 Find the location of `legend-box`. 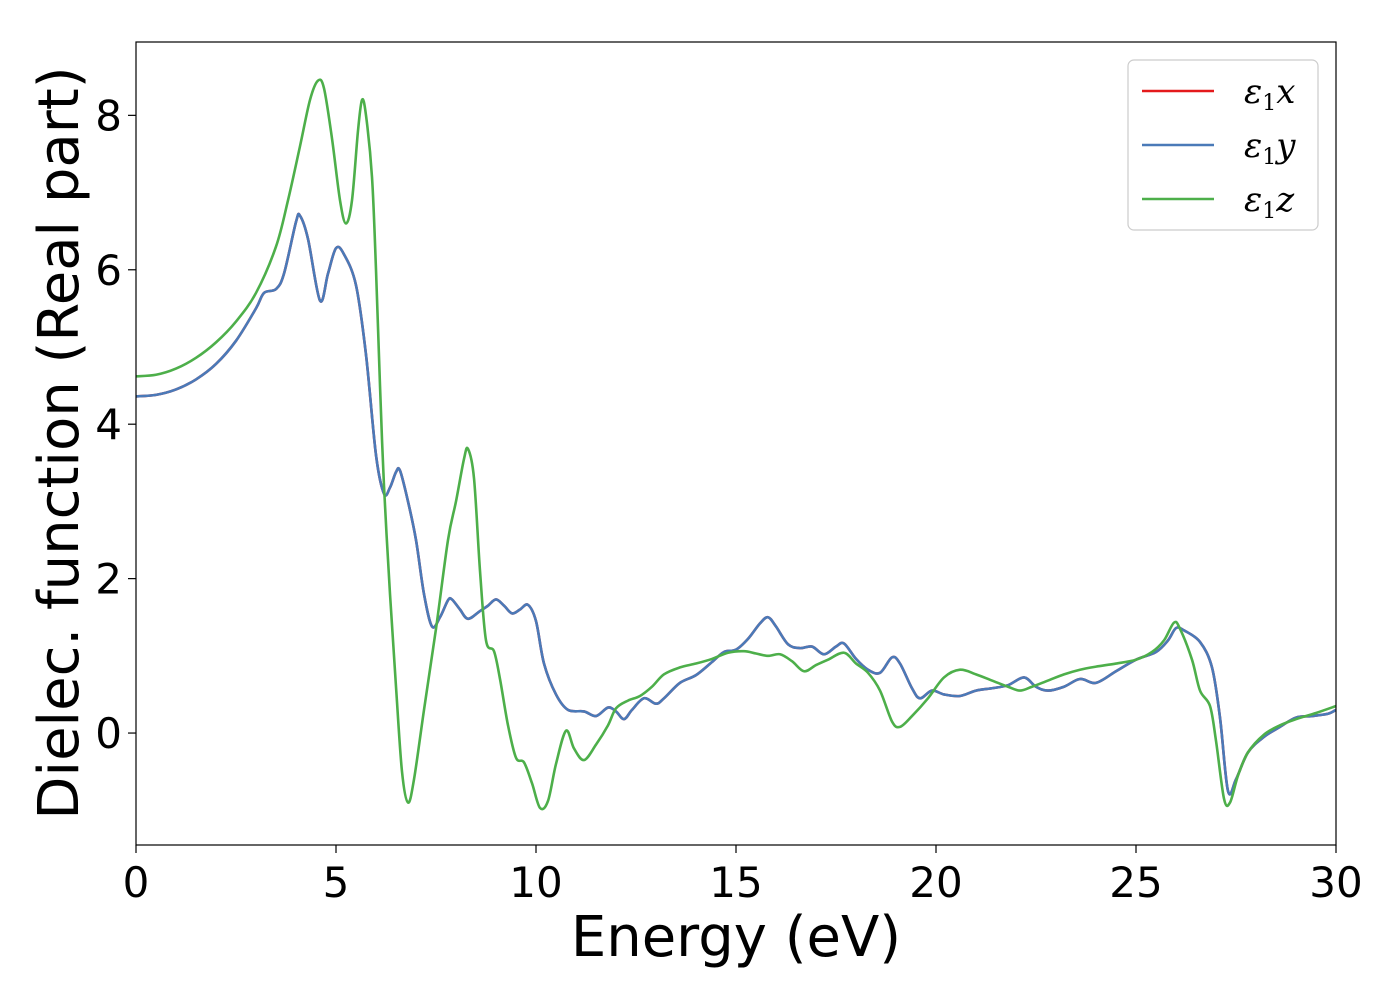

legend-box is located at coordinates (1223, 145).